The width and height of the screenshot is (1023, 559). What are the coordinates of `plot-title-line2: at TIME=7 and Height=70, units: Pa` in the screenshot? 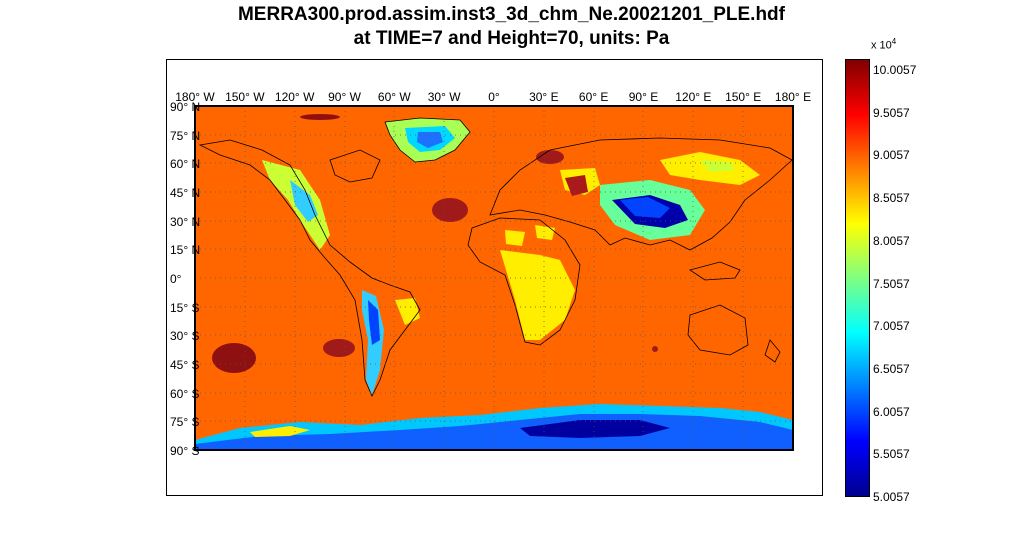 It's located at (511, 38).